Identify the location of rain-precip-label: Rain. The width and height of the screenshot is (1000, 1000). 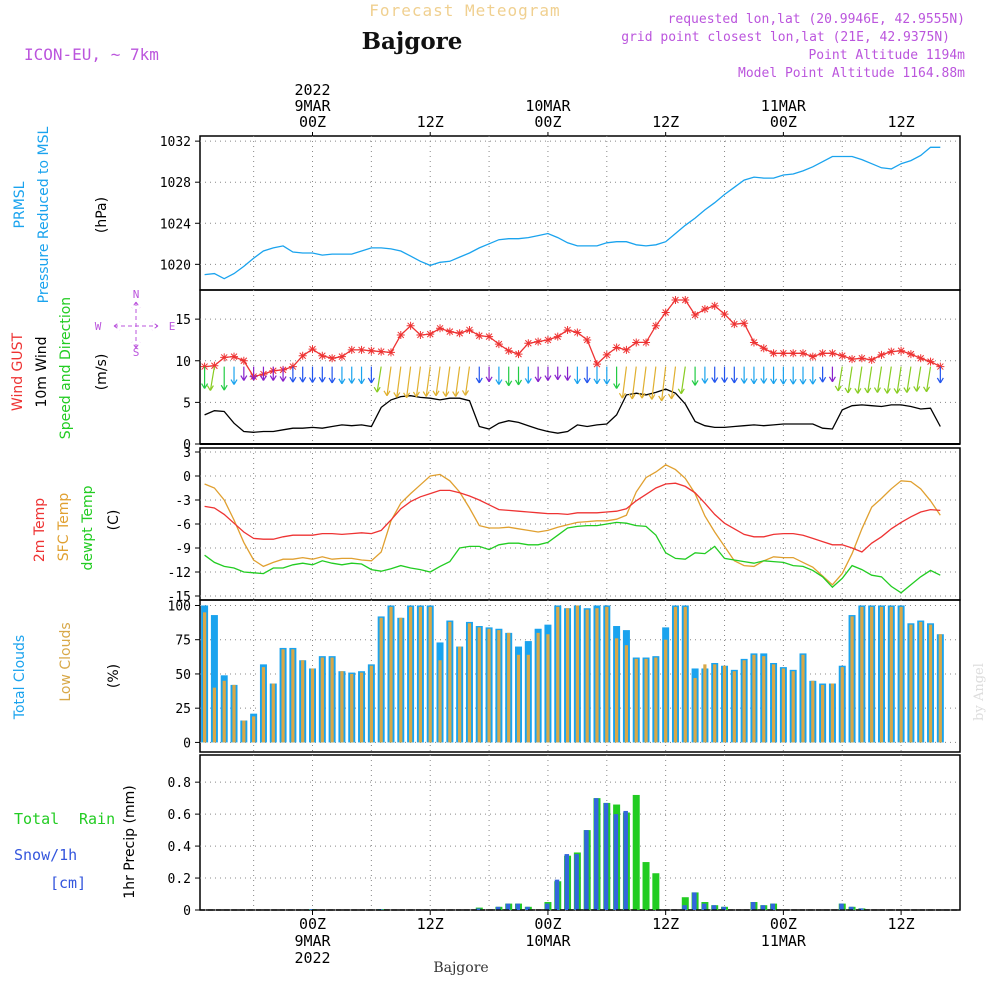
(97, 819).